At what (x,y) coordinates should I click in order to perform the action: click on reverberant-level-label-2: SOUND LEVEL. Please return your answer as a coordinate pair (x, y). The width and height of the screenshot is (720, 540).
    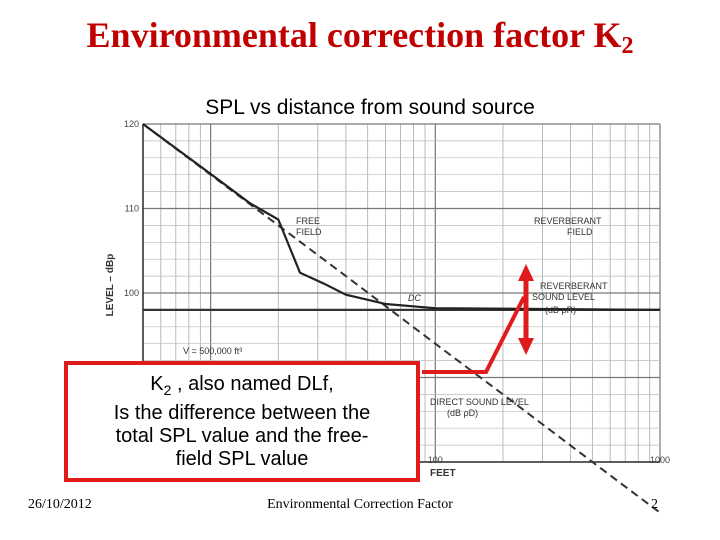
    Looking at the image, I should click on (563, 297).